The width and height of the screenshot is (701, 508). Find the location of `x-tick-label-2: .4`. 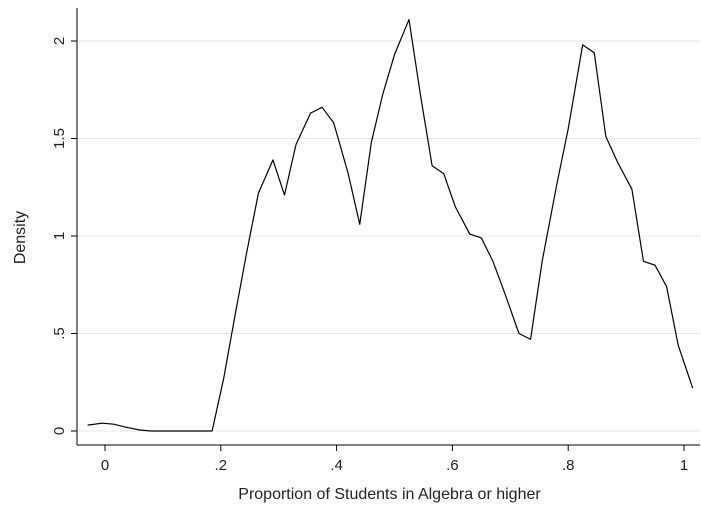

x-tick-label-2: .4 is located at coordinates (336, 465).